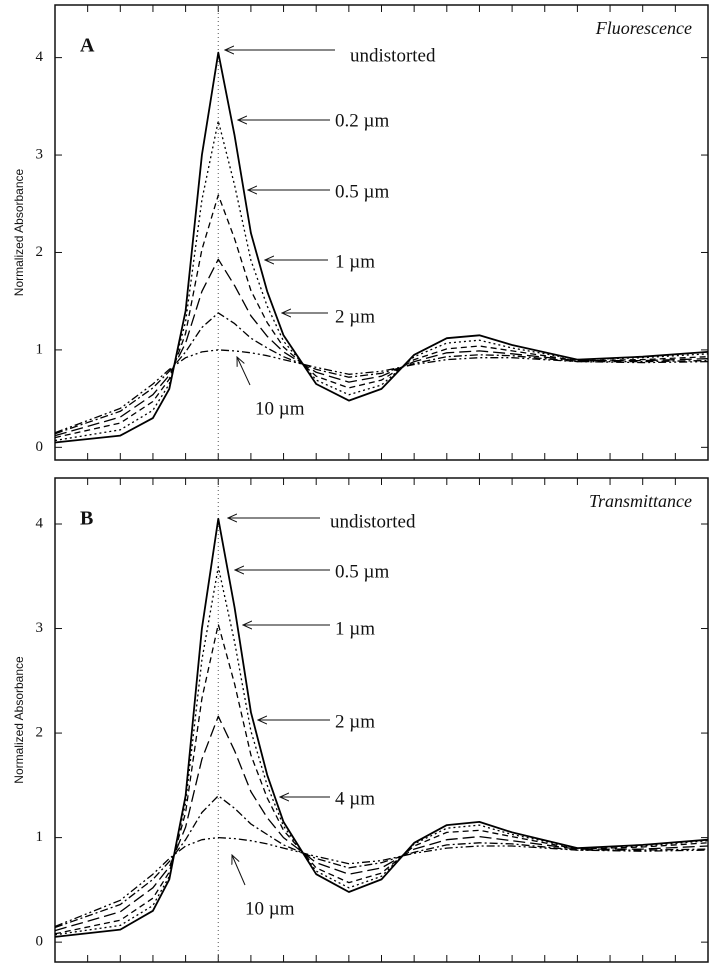 Image resolution: width=710 pixels, height=967 pixels. I want to click on chart-title: Fluorescence, so click(643, 28).